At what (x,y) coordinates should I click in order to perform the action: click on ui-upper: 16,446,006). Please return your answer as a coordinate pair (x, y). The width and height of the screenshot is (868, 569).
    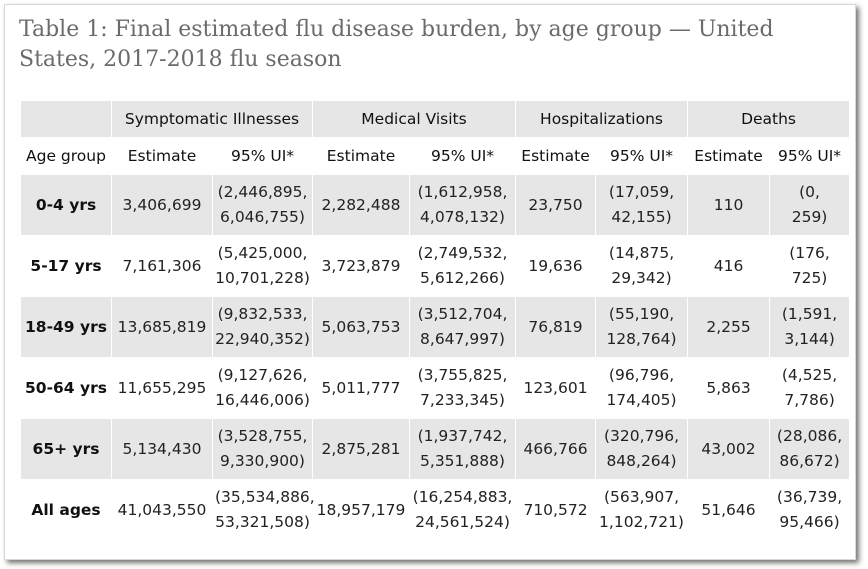
    Looking at the image, I should click on (262, 400).